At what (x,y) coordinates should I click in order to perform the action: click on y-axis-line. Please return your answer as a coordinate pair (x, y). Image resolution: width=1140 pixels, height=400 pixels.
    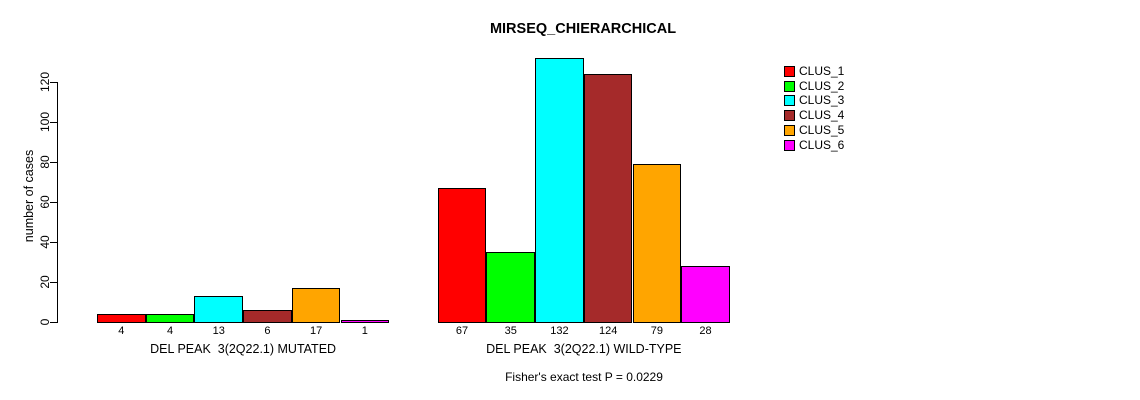
    Looking at the image, I should click on (57, 202).